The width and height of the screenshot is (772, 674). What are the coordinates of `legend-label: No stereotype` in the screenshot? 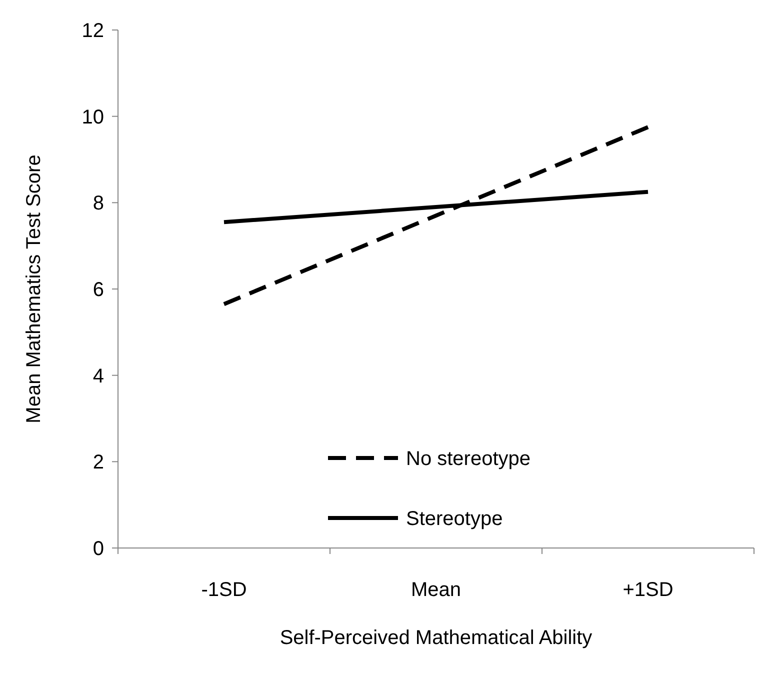 It's located at (468, 459).